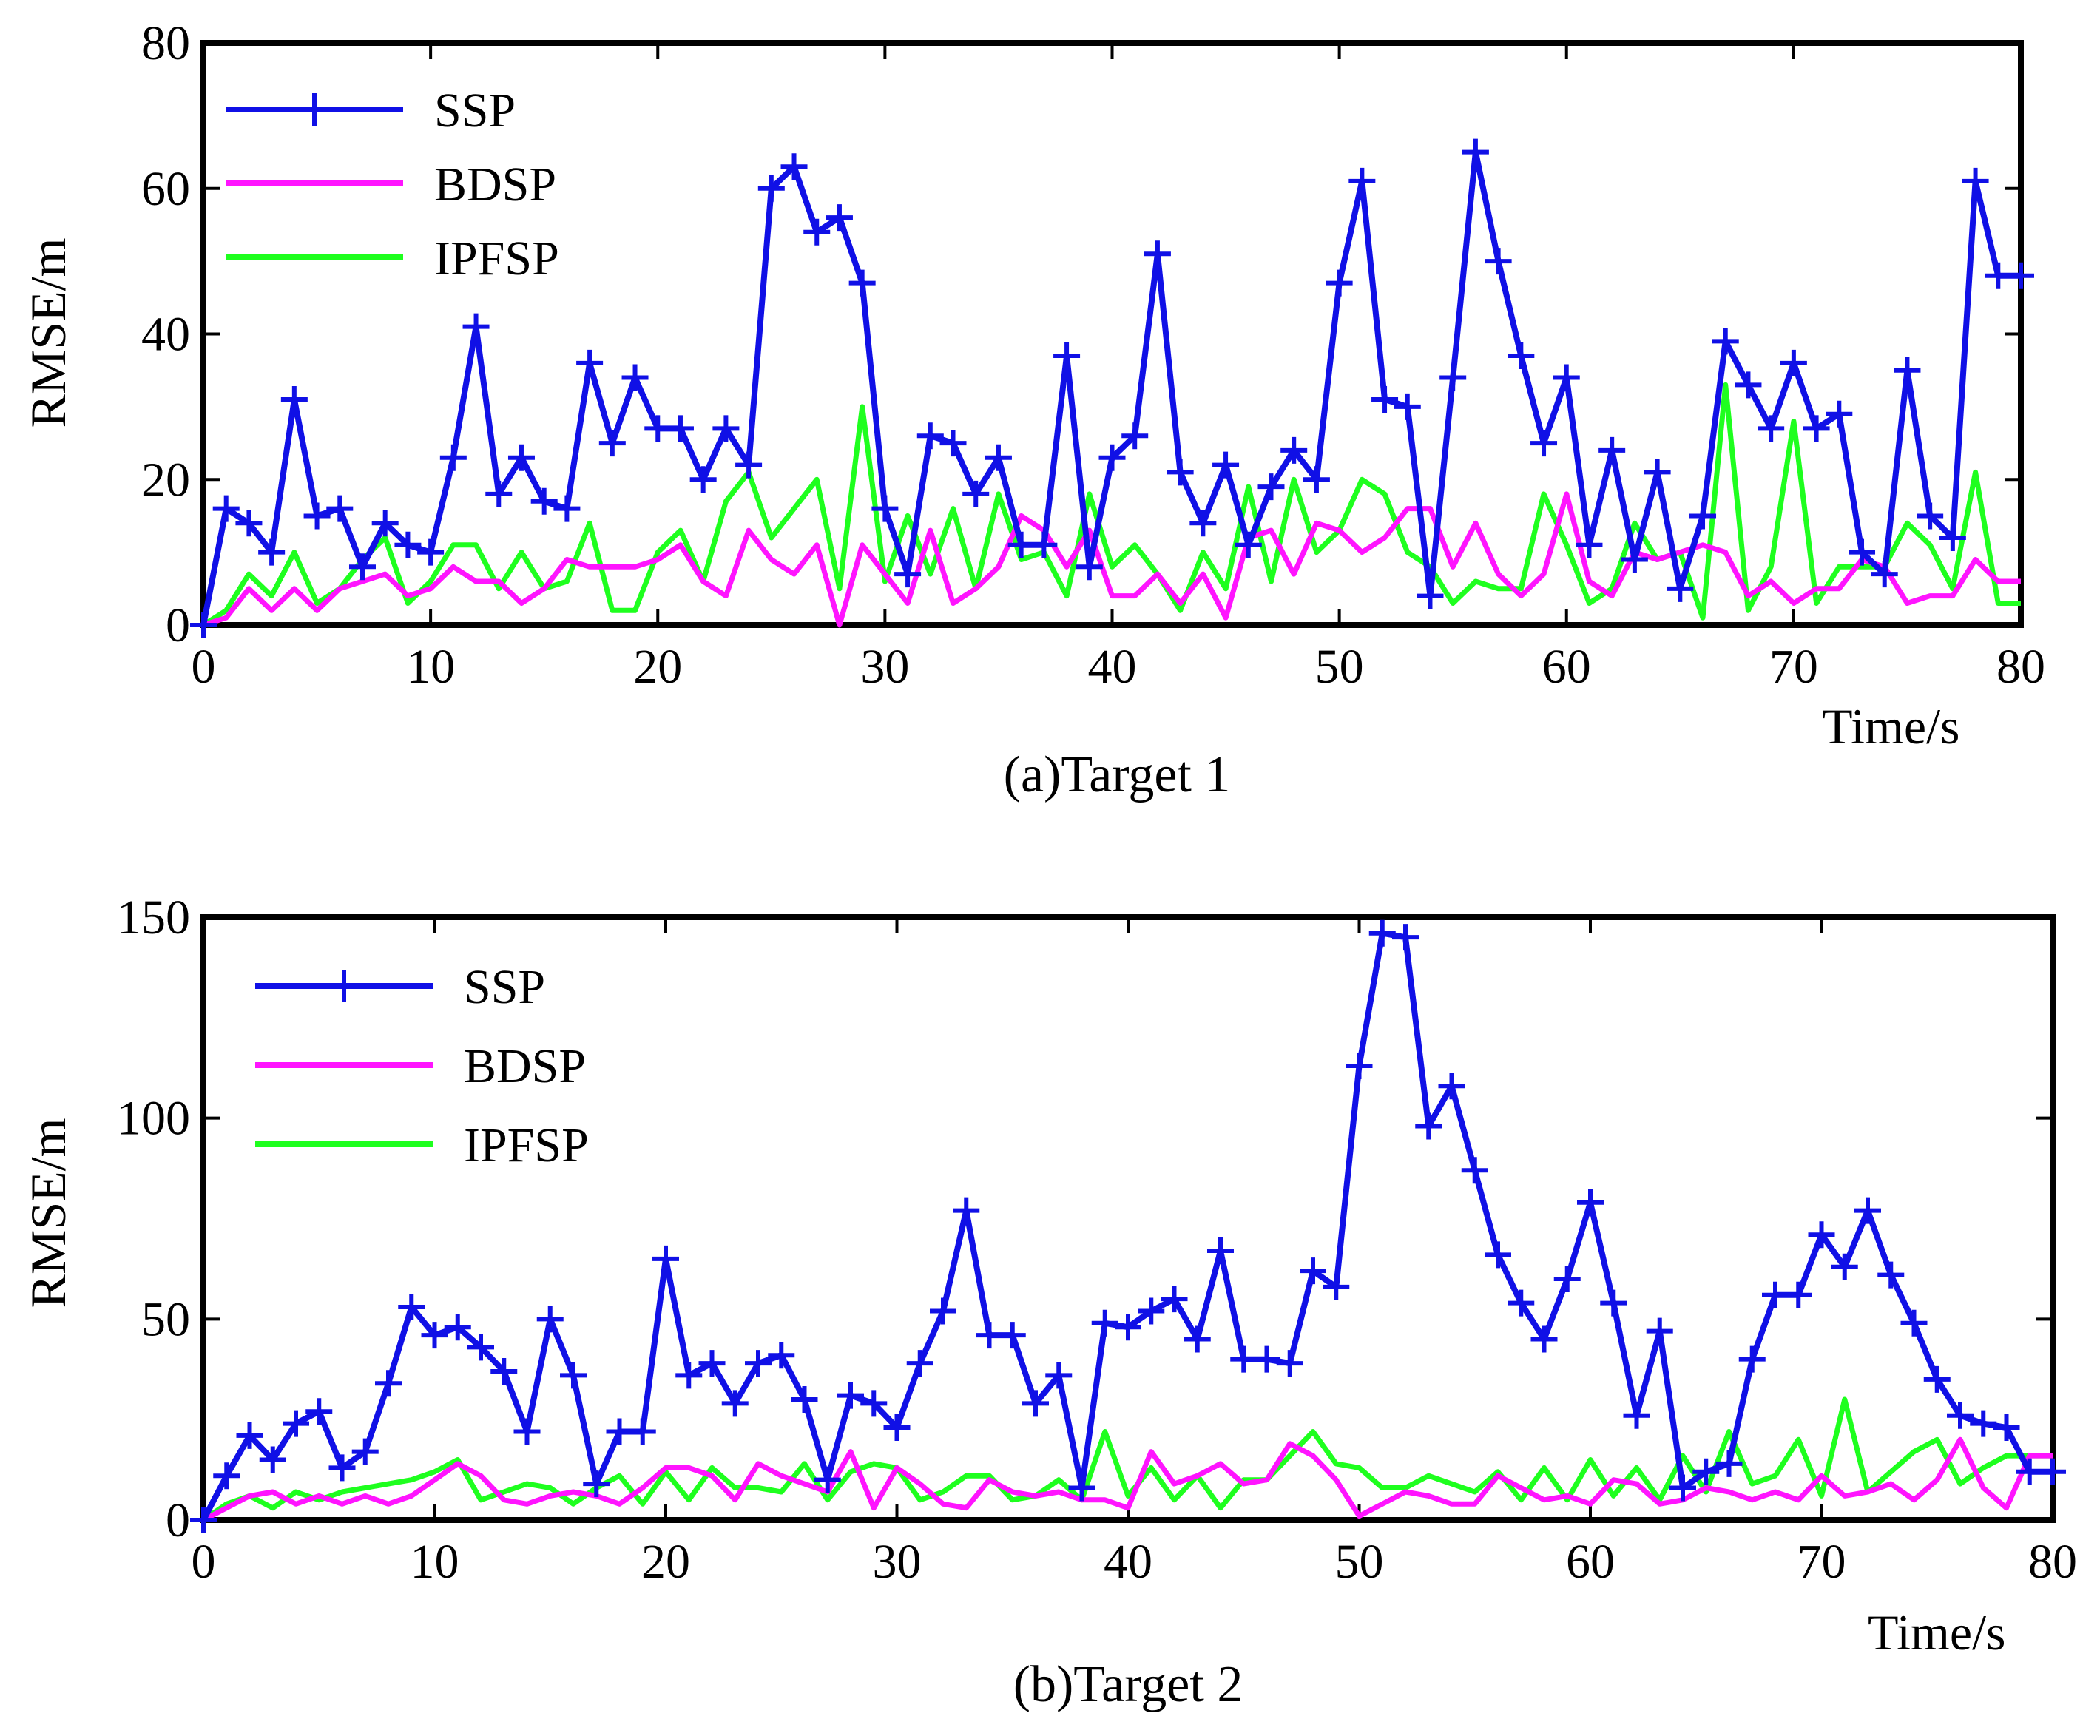 The height and width of the screenshot is (1736, 2100). Describe the element at coordinates (495, 185) in the screenshot. I see `legend-label-bdsp: BDSP` at that location.